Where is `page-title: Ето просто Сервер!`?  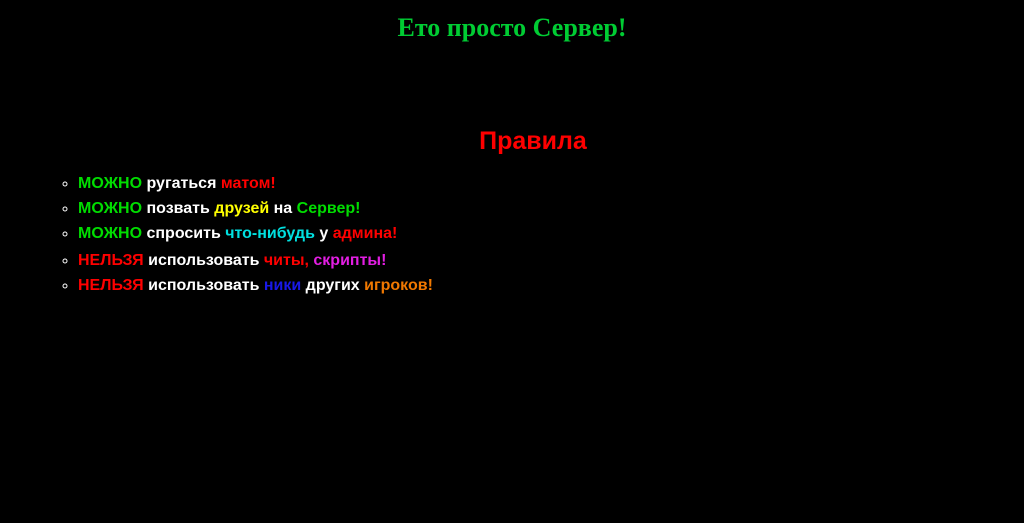 page-title: Ето просто Сервер! is located at coordinates (512, 27).